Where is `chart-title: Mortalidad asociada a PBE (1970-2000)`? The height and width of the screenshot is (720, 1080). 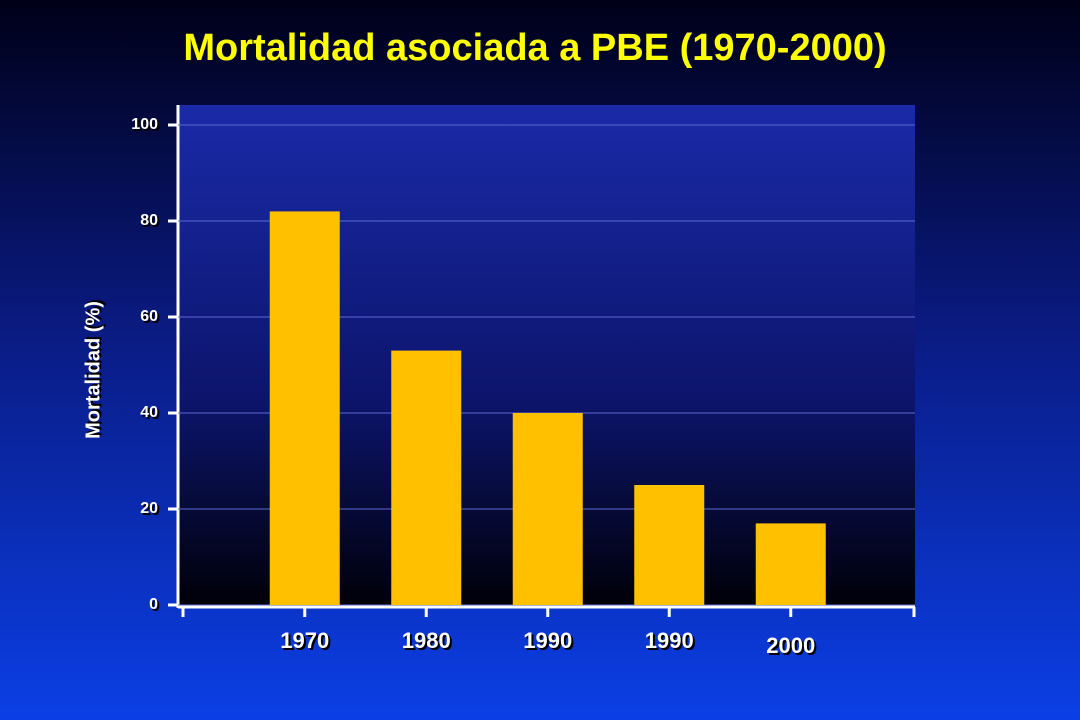
chart-title: Mortalidad asociada a PBE (1970-2000) is located at coordinates (534, 48).